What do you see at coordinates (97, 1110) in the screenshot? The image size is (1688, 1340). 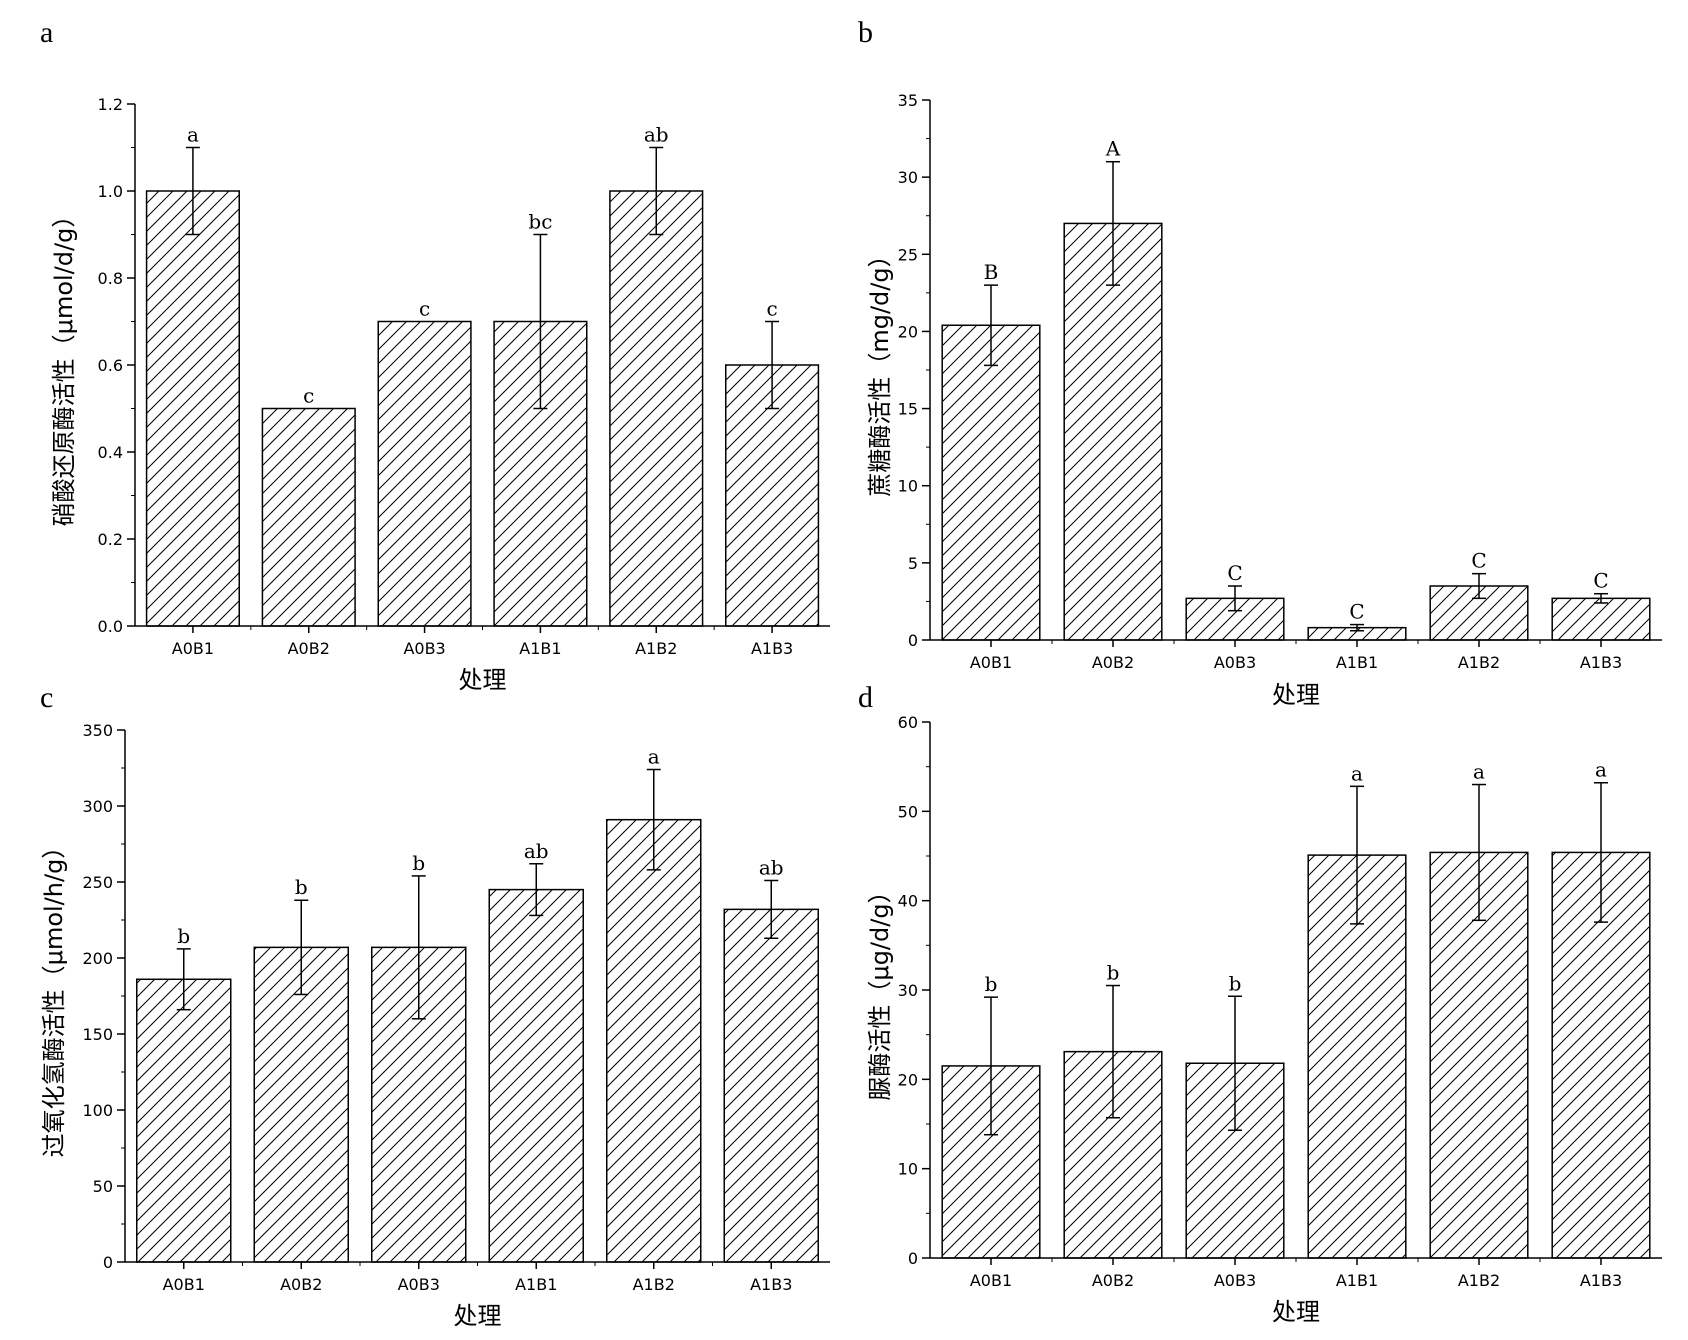 I see `y-tick-label: 100` at bounding box center [97, 1110].